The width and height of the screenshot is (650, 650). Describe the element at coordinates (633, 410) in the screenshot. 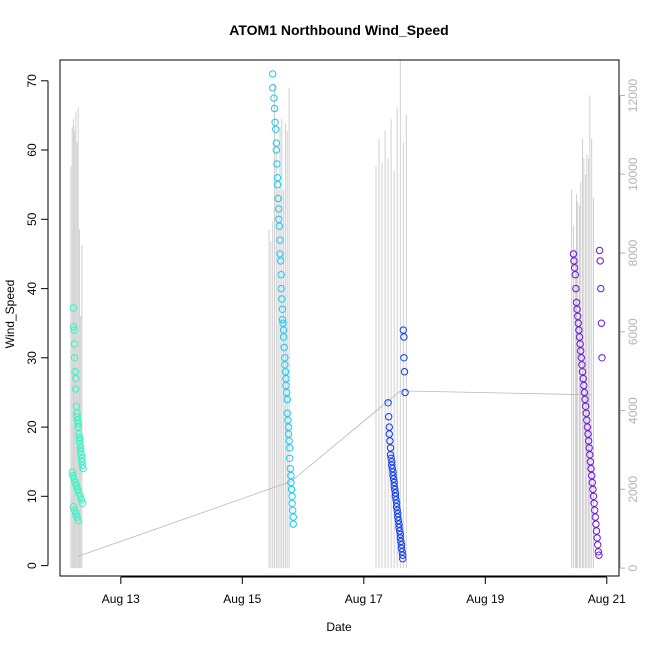

I see `y2-tick-label: 4000` at that location.